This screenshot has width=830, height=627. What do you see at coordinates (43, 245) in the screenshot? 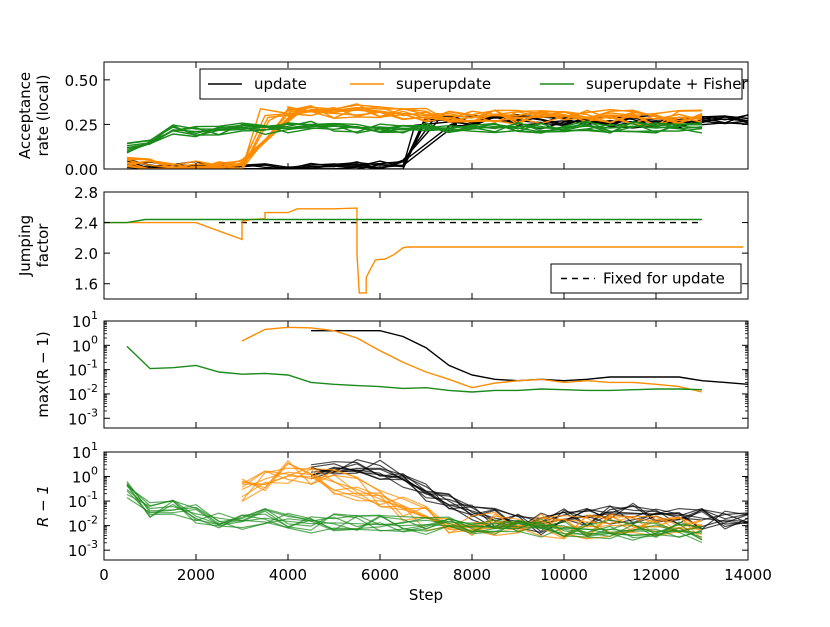
I see `y-axis-label: factor` at bounding box center [43, 245].